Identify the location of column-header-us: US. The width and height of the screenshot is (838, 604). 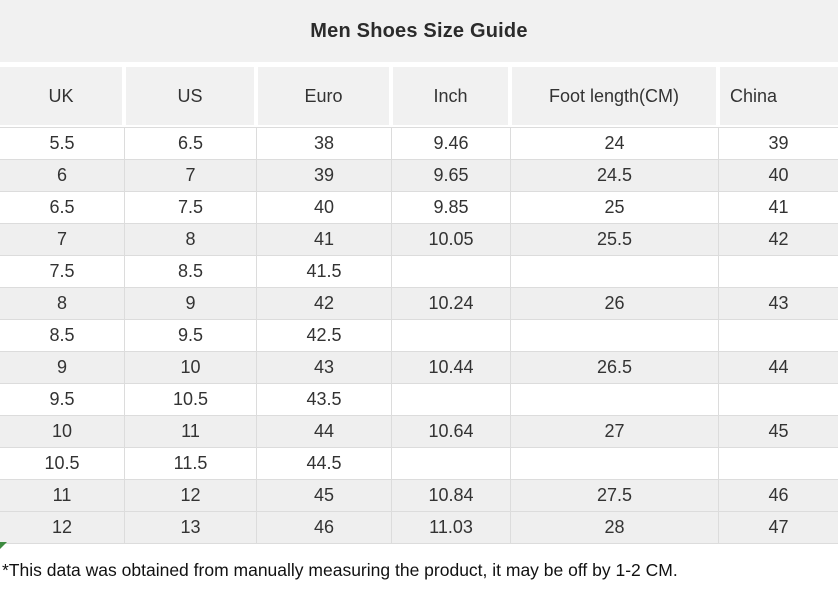
(192, 96).